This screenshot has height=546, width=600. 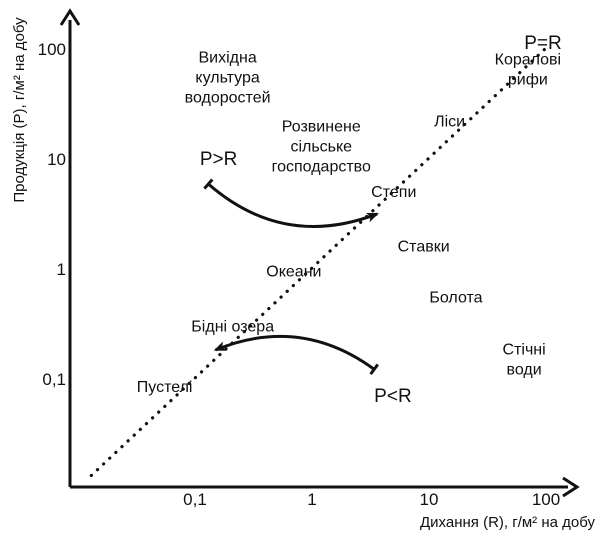 I want to click on ecosystem-label: Ставки, so click(x=424, y=247).